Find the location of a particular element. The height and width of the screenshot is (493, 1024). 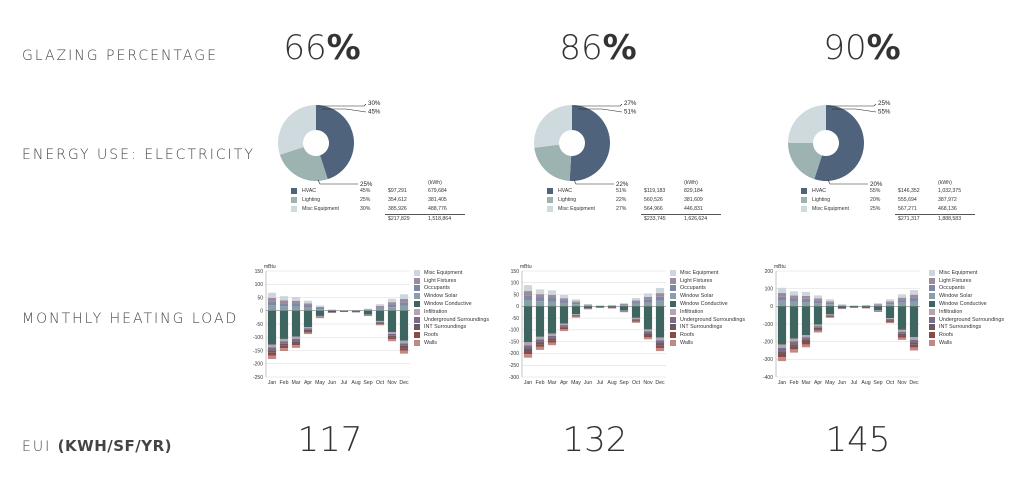

legend-label: Infiltration is located at coordinates (951, 311).